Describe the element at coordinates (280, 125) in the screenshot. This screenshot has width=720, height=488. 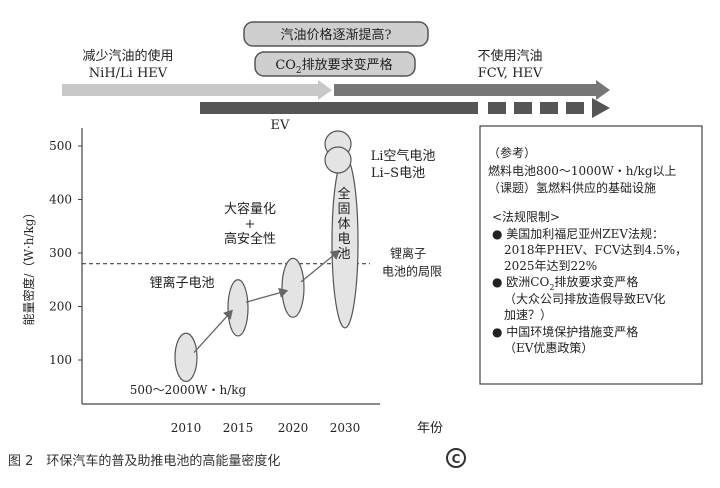
I see `ev-label: EV` at that location.